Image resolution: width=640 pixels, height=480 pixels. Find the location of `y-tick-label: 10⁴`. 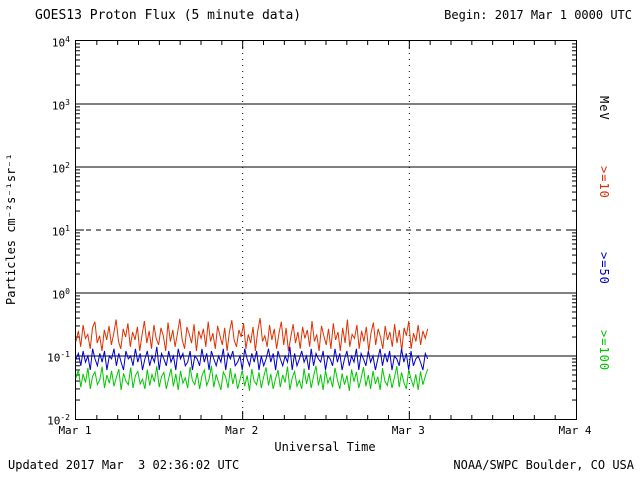

y-tick-label: 10⁴ is located at coordinates (60, 42).